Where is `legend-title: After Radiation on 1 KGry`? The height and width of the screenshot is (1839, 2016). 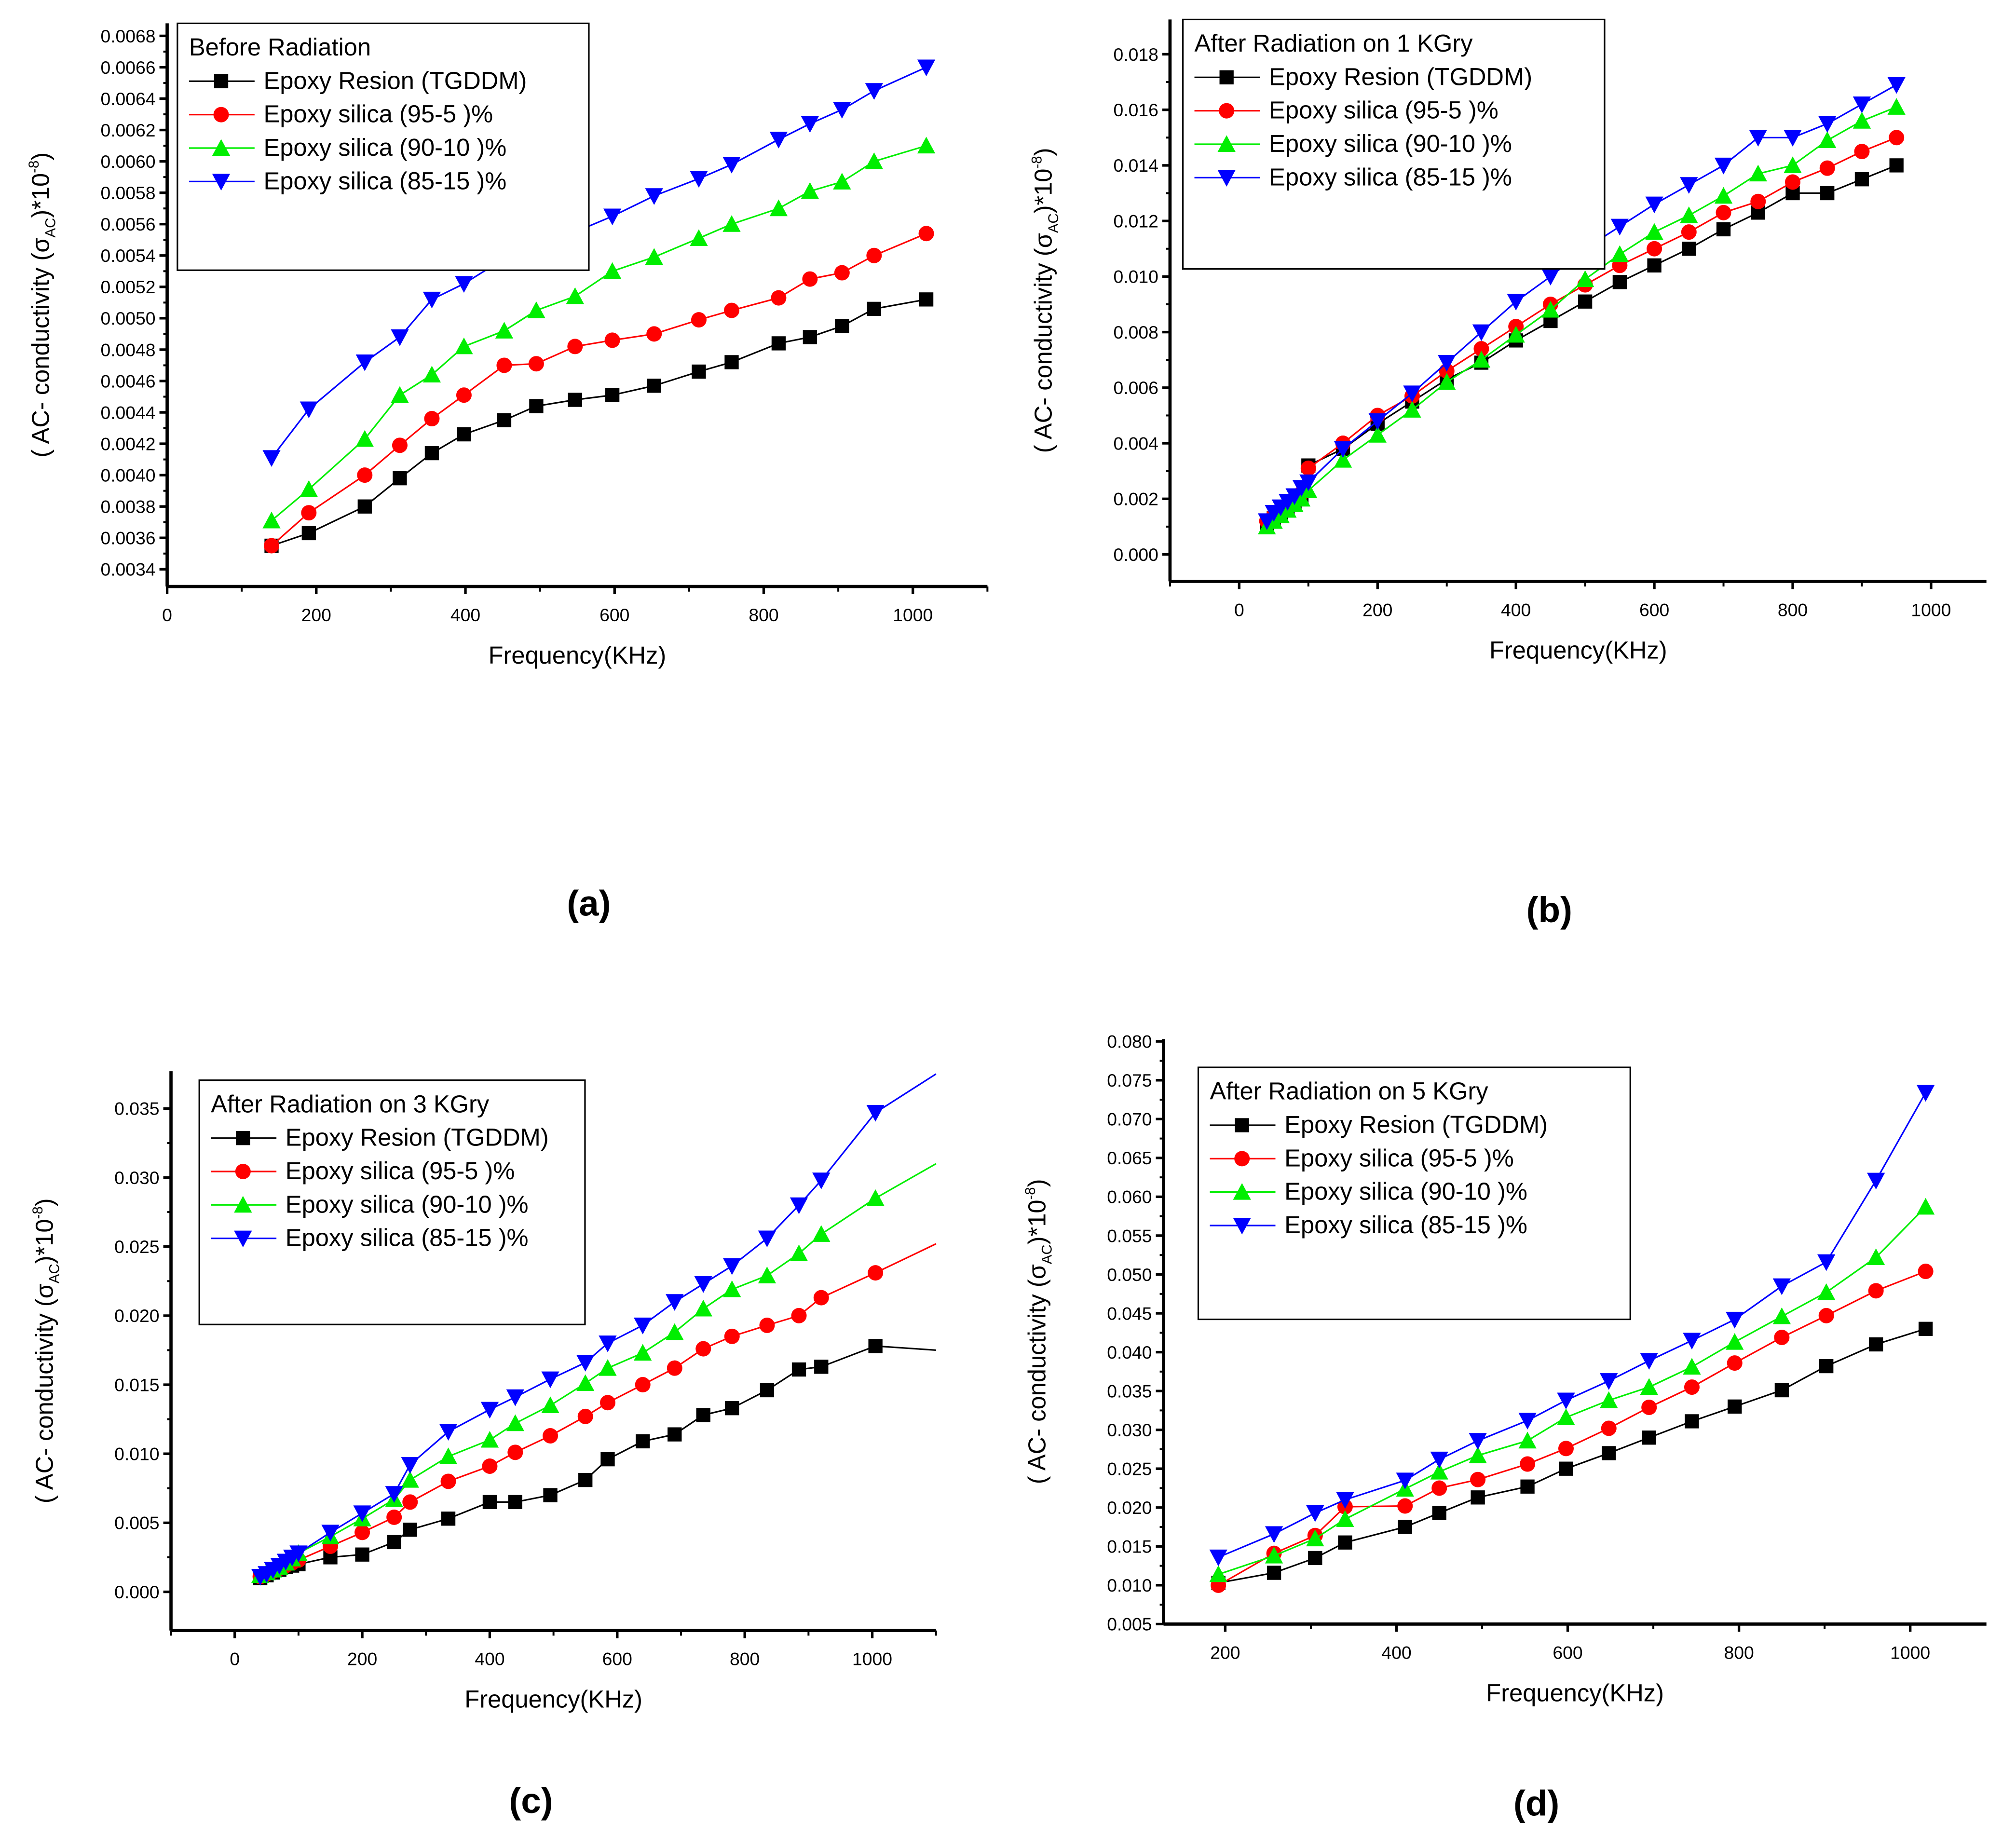 legend-title: After Radiation on 1 KGry is located at coordinates (1334, 43).